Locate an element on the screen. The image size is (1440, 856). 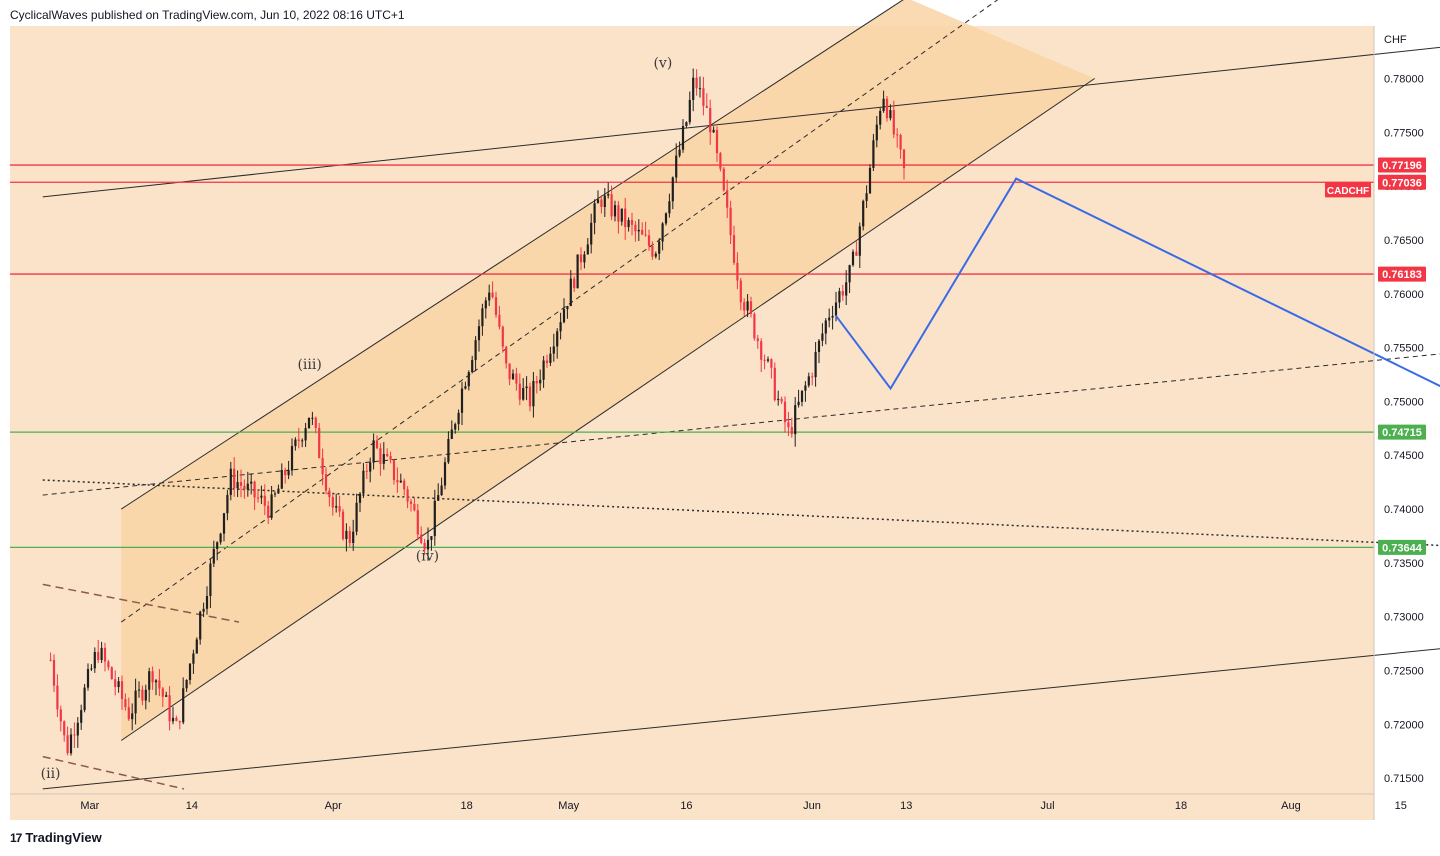
time-tick-label: 15 is located at coordinates (1401, 806).